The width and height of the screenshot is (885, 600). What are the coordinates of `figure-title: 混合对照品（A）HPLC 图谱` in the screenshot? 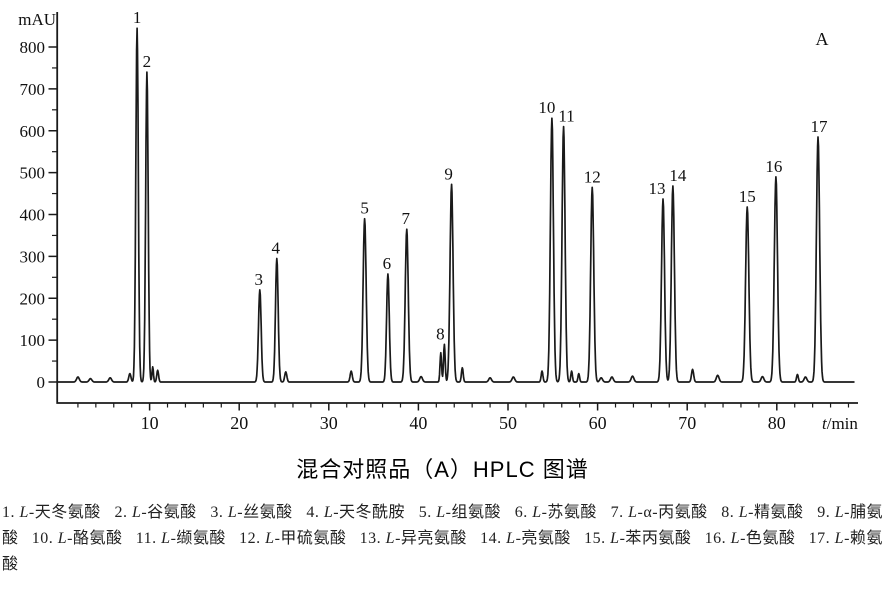 It's located at (442, 469).